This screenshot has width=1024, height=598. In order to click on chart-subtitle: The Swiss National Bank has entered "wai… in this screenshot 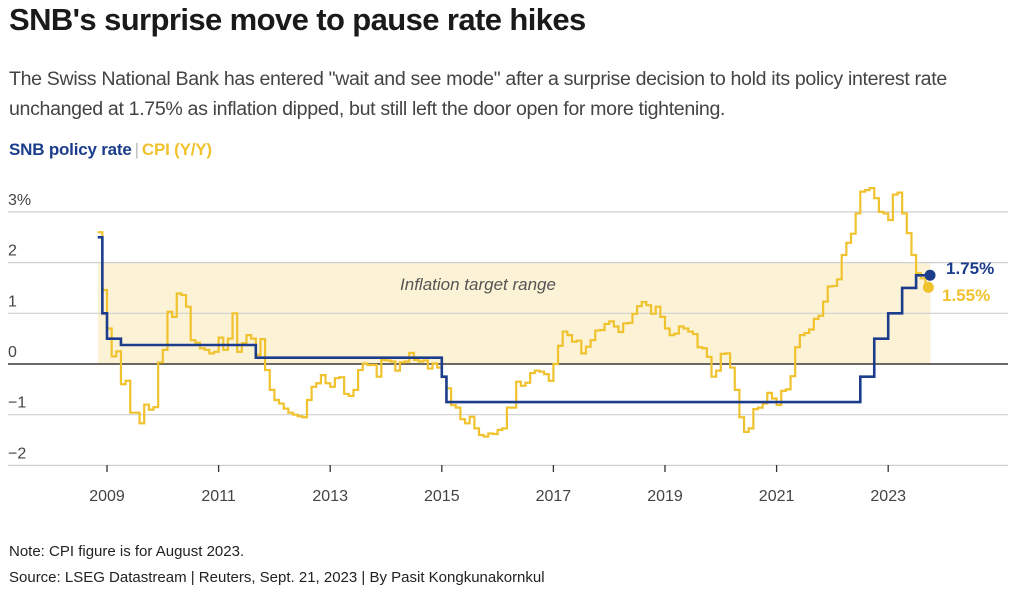, I will do `click(478, 94)`.